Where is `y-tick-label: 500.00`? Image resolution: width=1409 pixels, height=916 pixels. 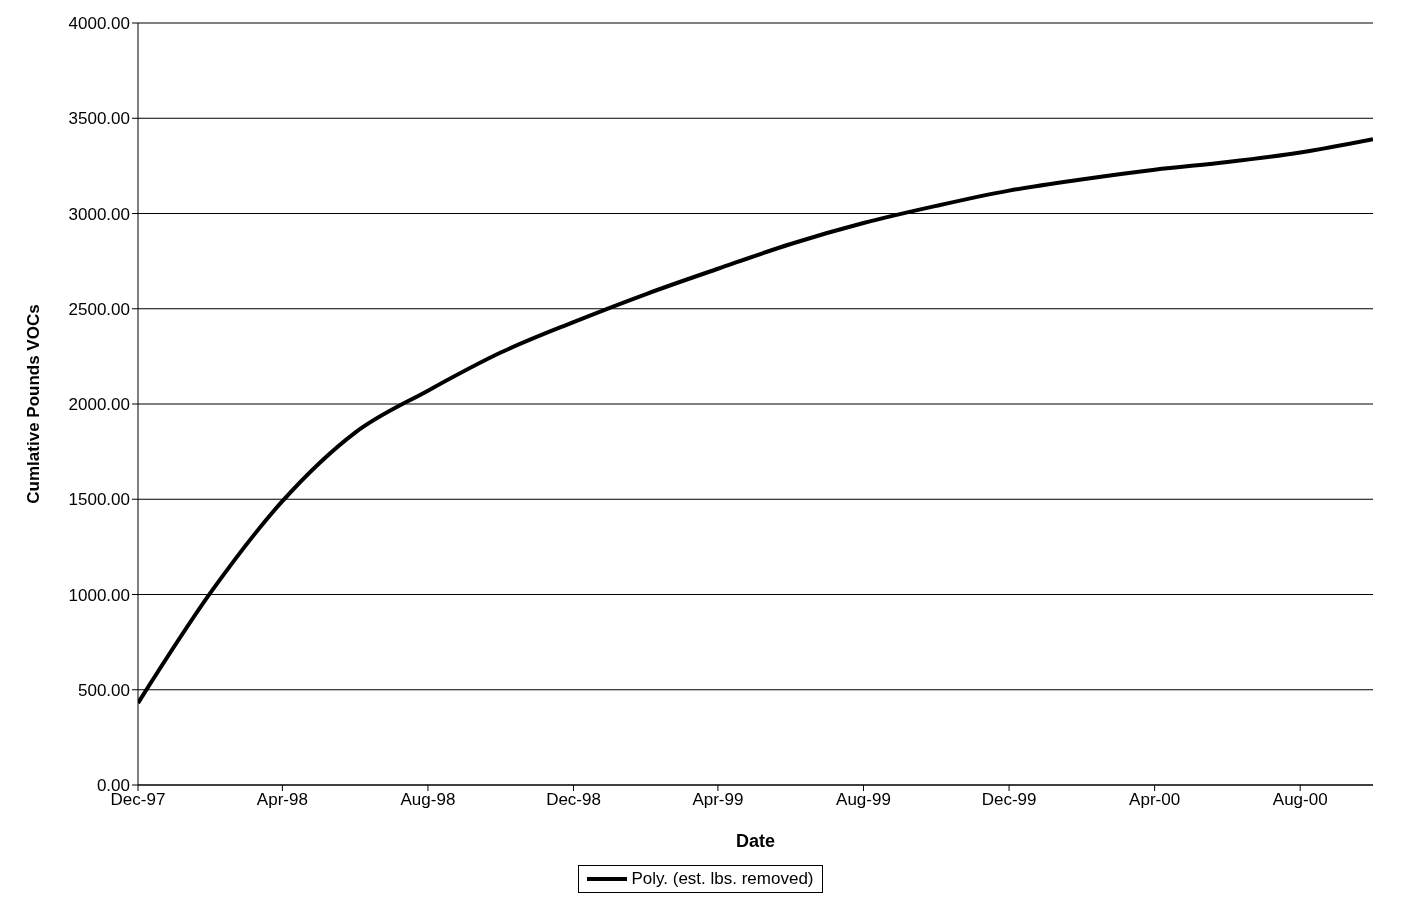
y-tick-label: 500.00 is located at coordinates (104, 690).